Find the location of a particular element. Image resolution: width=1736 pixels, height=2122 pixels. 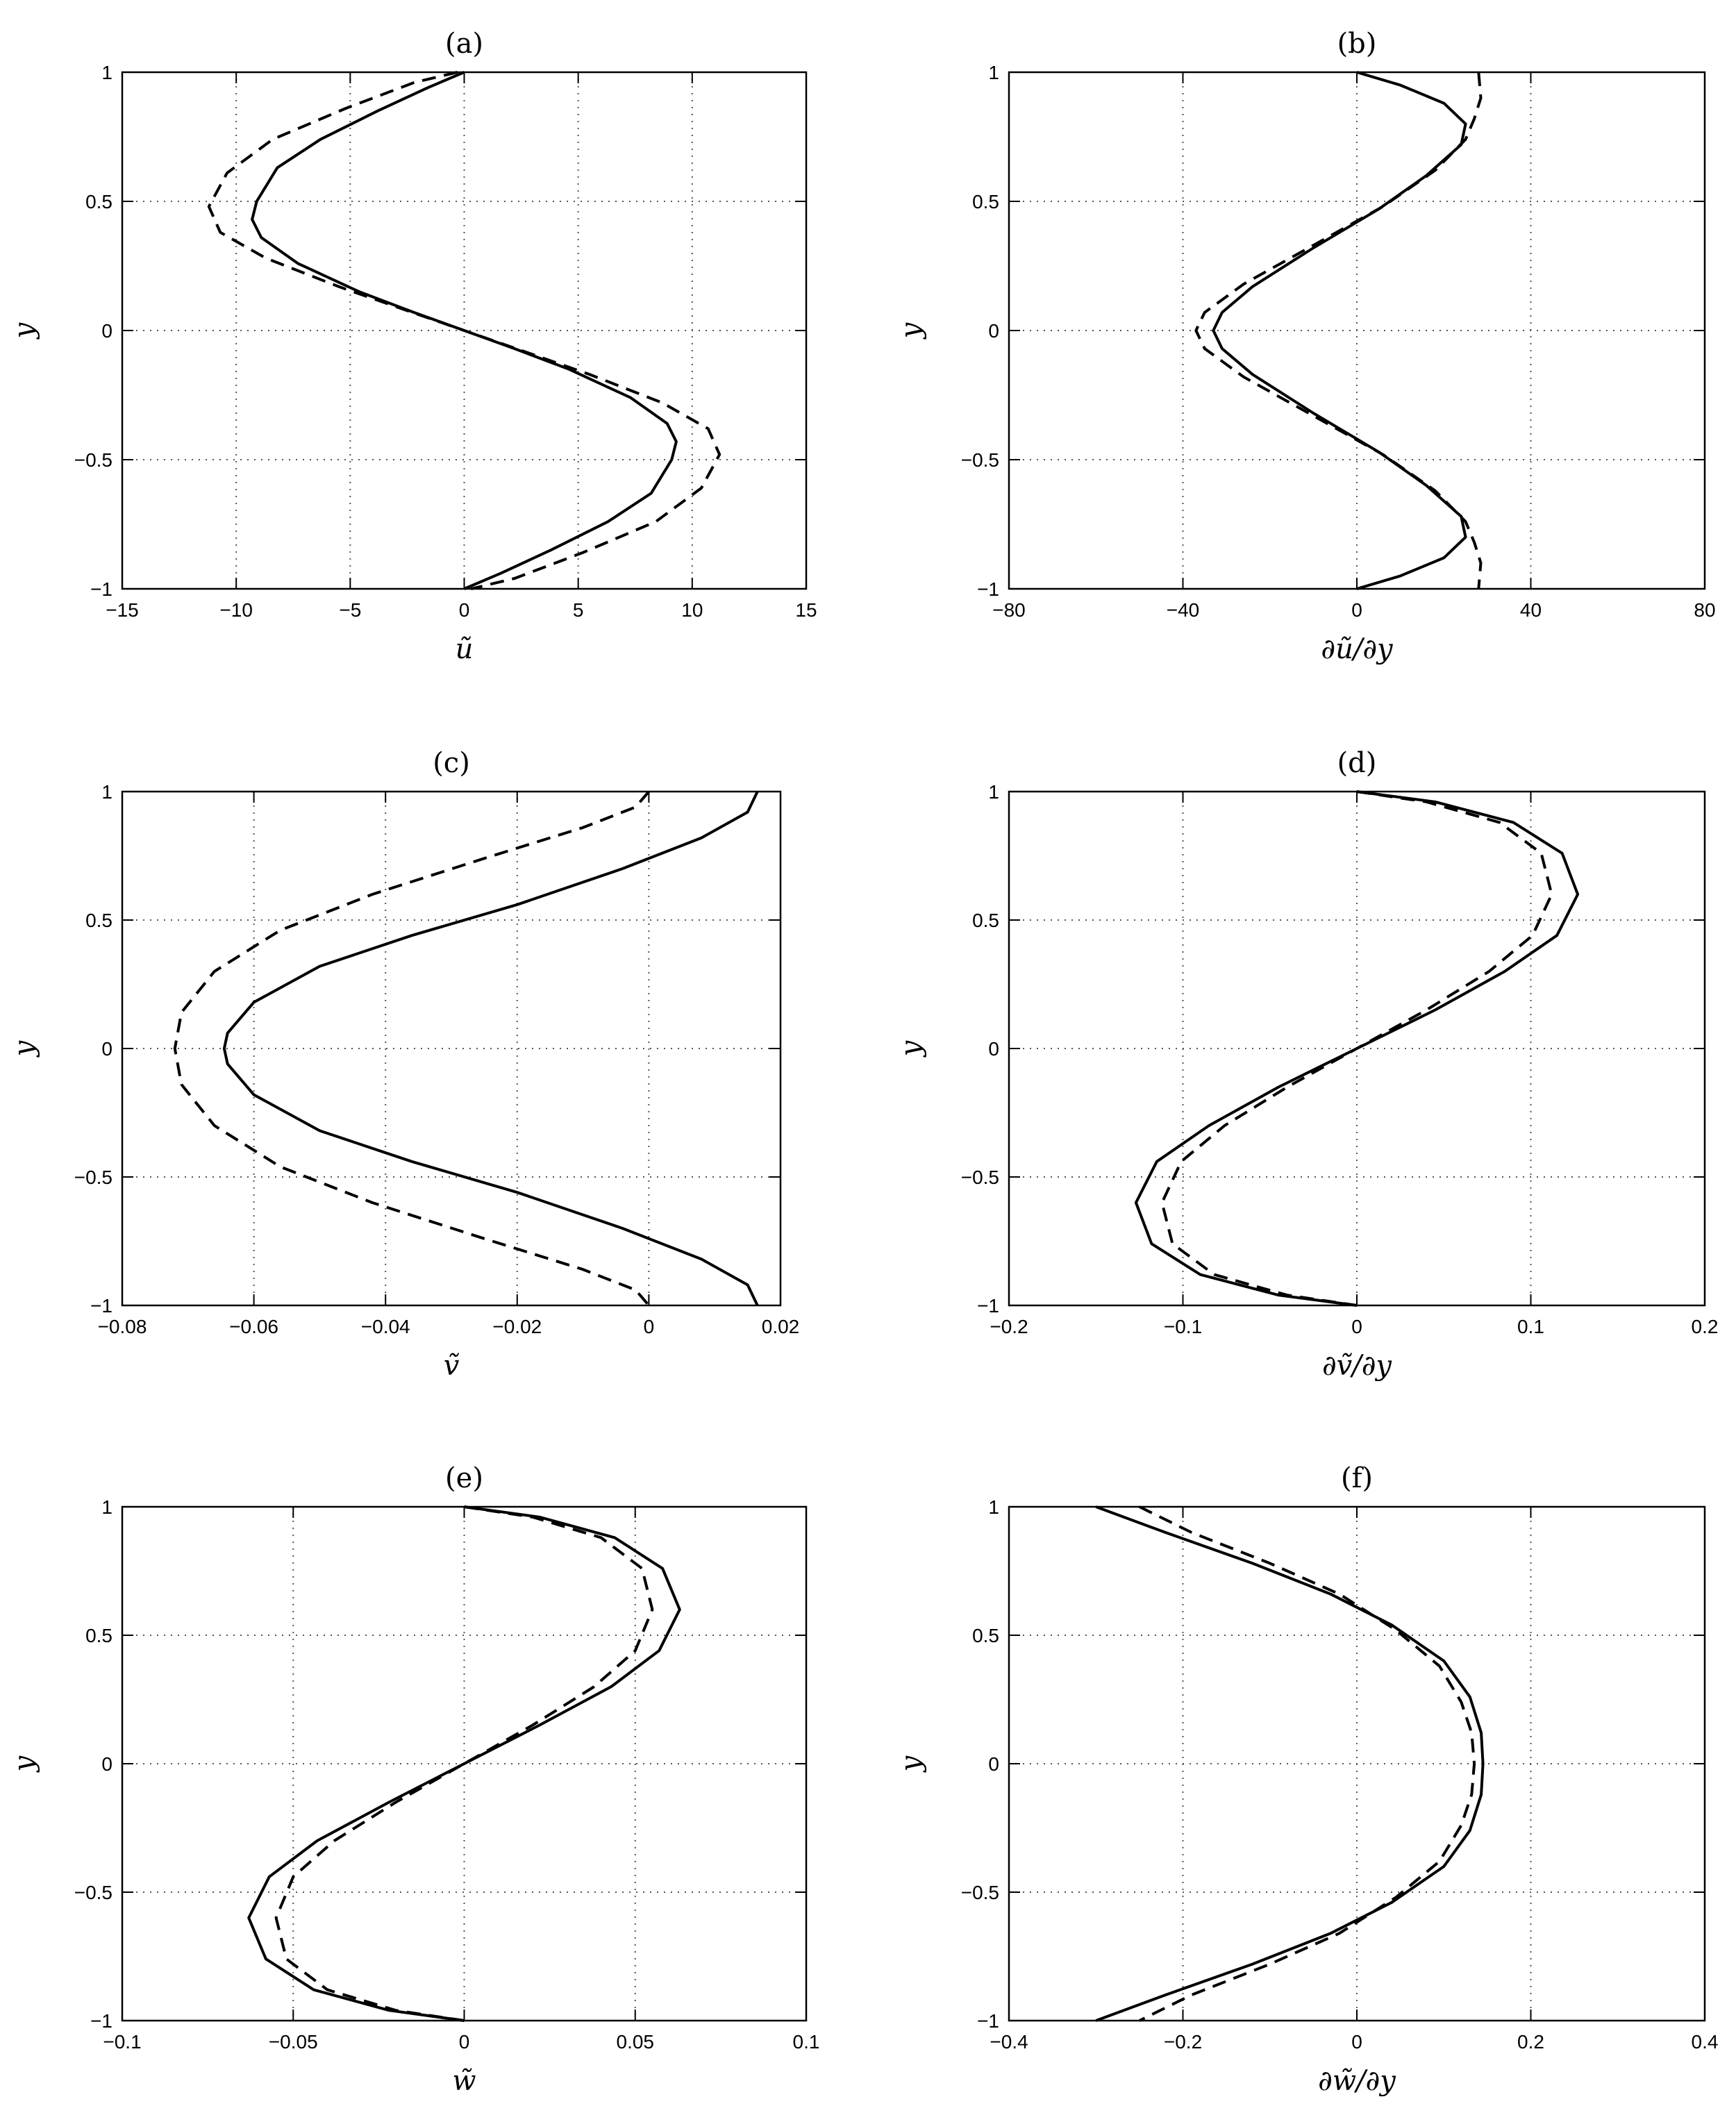

panel-3: −0.2 −0.1 0 0.1 0.2 −1 −0.5 0 0.5 1 (d) ∂ṽ/∂y y is located at coordinates (1306, 1064).